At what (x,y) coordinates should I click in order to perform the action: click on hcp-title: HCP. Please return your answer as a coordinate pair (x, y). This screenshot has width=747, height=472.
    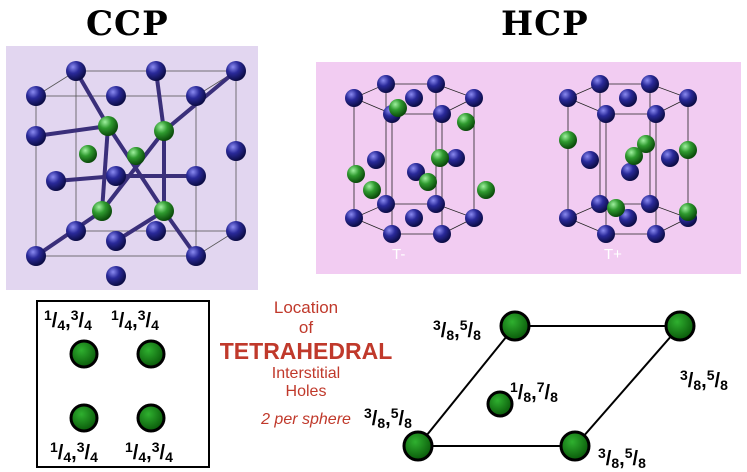
    Looking at the image, I should click on (545, 24).